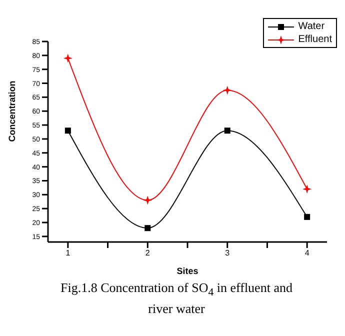  I want to click on x-tick-label: 1, so click(68, 253).